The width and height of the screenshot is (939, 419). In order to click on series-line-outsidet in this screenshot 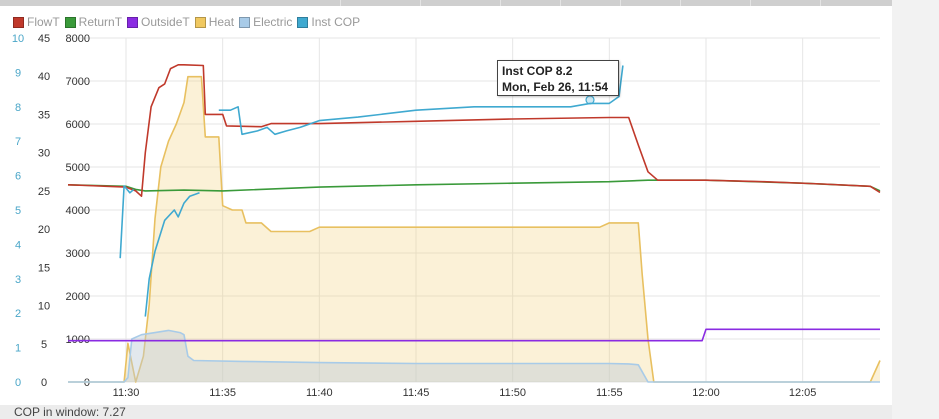, I will do `click(474, 335)`.